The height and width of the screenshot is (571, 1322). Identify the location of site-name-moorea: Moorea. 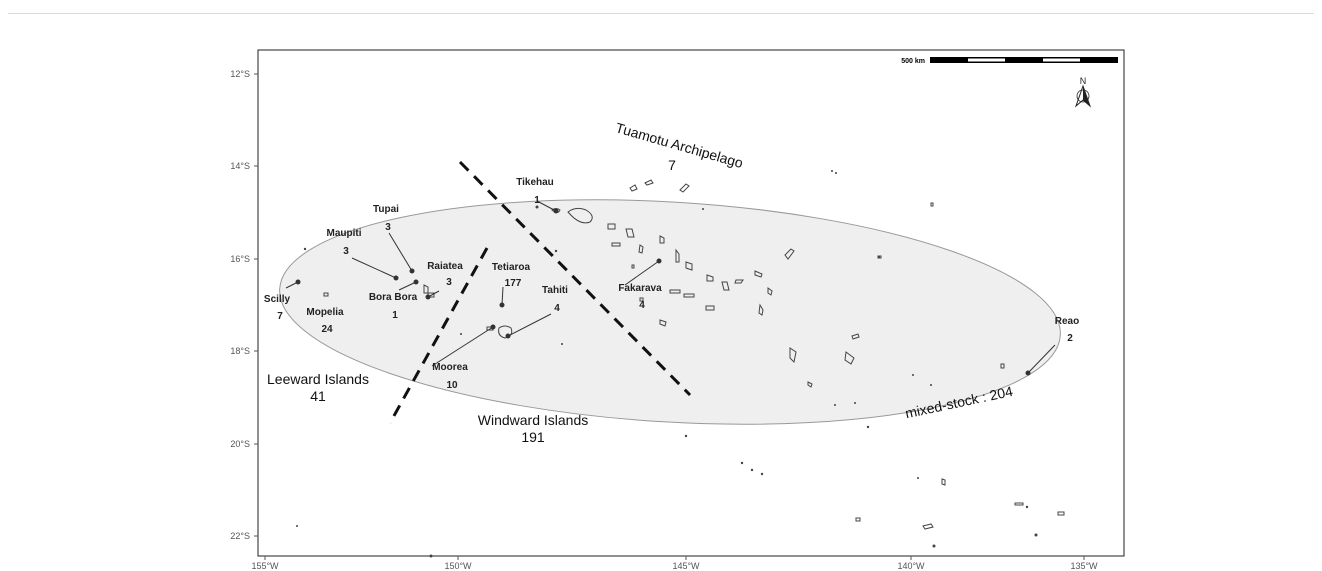
(450, 367).